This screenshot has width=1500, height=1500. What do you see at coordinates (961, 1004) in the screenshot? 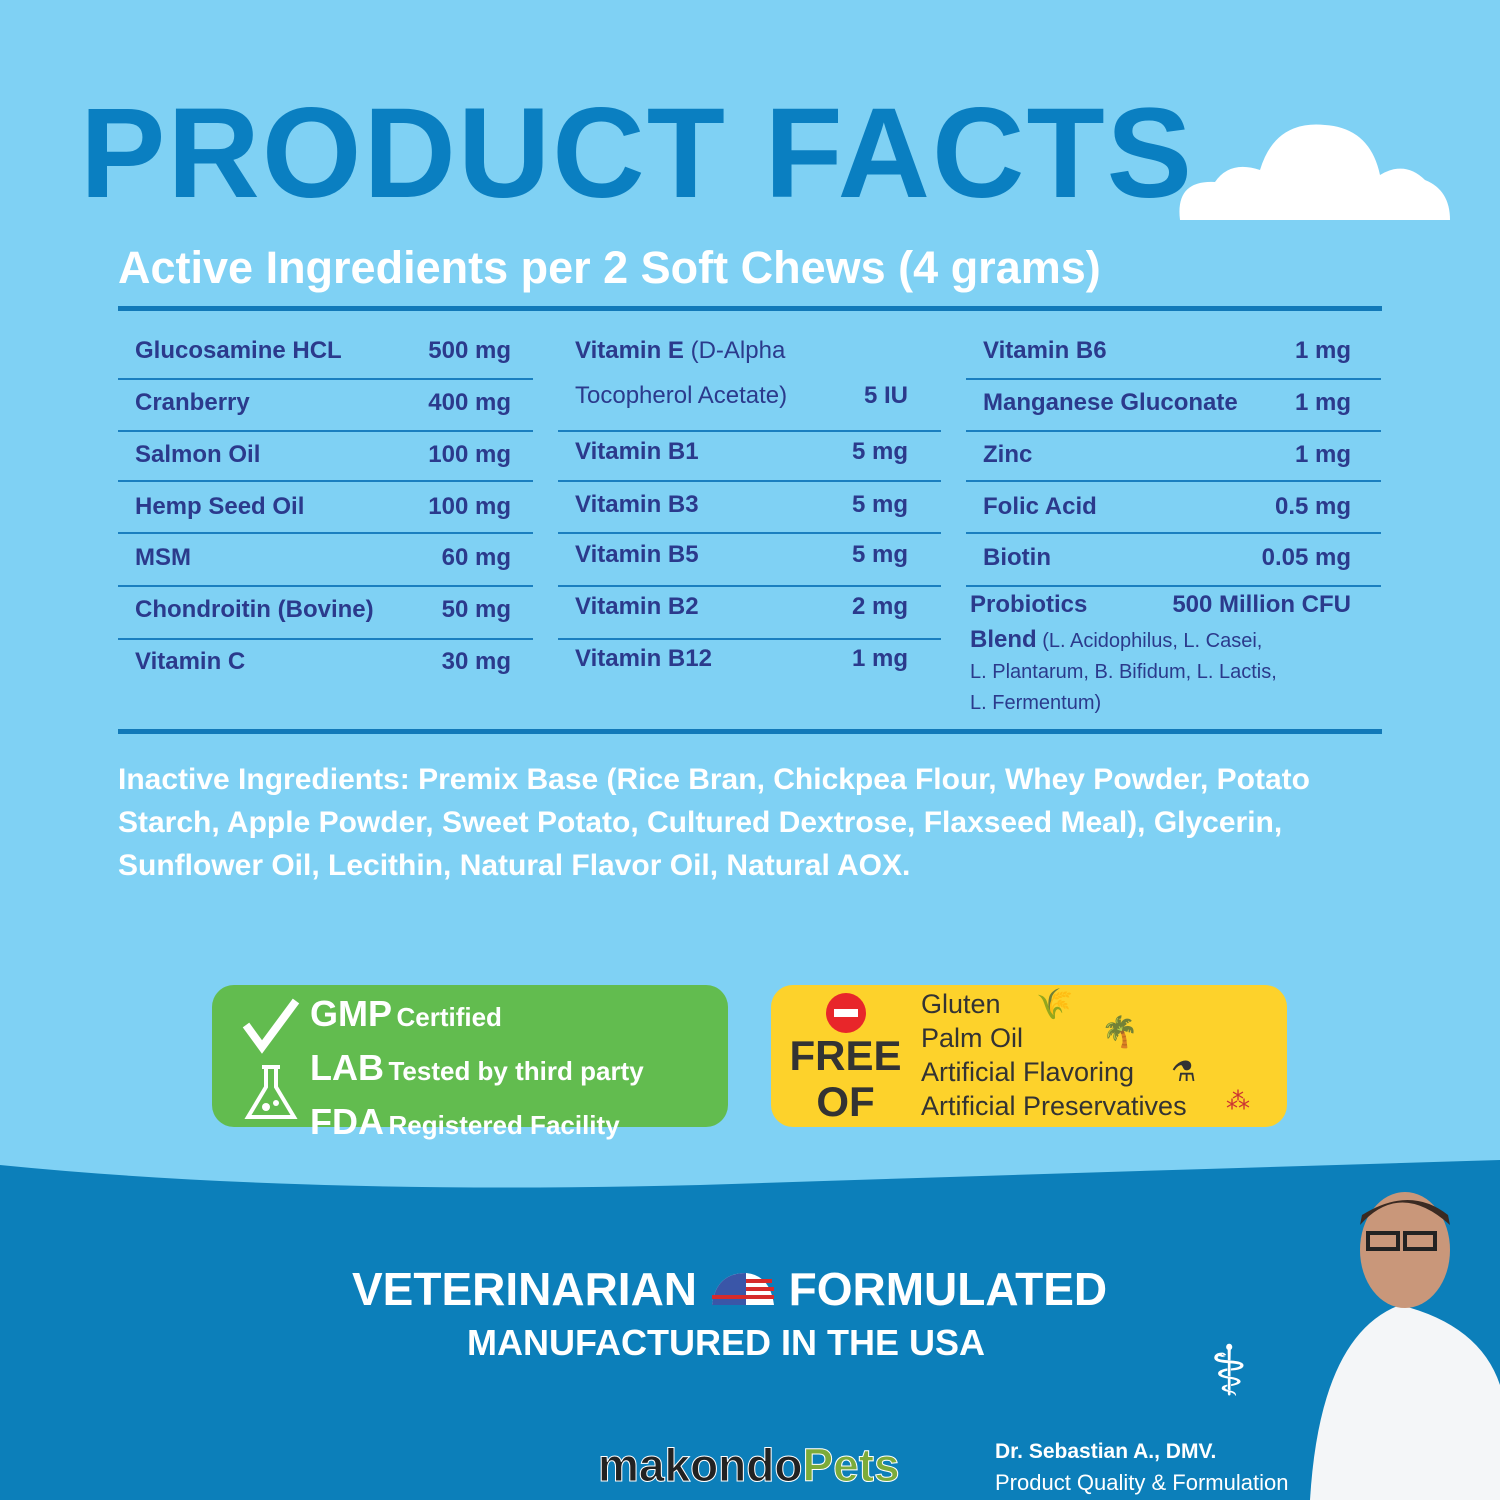
I see `free-of-item: Gluten` at bounding box center [961, 1004].